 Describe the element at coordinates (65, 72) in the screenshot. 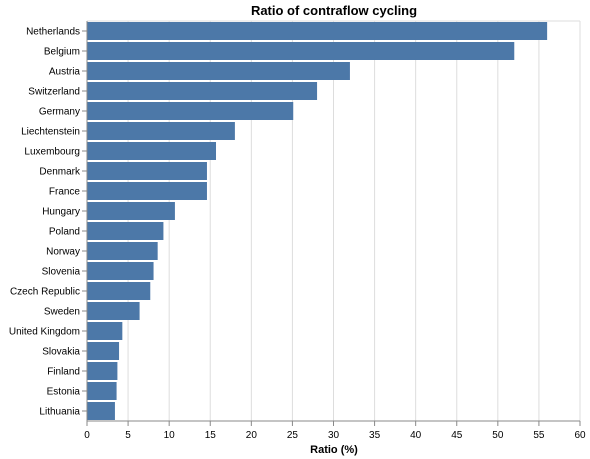

I see `y-tick-label: Austria` at that location.